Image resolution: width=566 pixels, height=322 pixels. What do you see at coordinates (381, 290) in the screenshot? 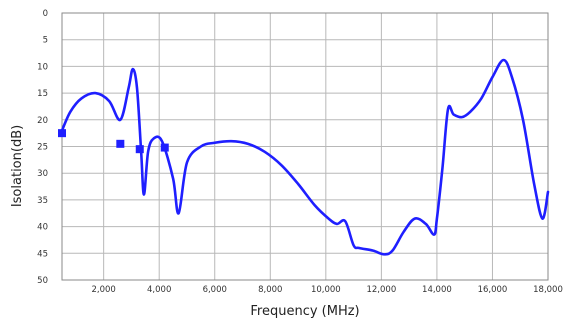
I see `x-tick-label: 12,000` at bounding box center [381, 290].